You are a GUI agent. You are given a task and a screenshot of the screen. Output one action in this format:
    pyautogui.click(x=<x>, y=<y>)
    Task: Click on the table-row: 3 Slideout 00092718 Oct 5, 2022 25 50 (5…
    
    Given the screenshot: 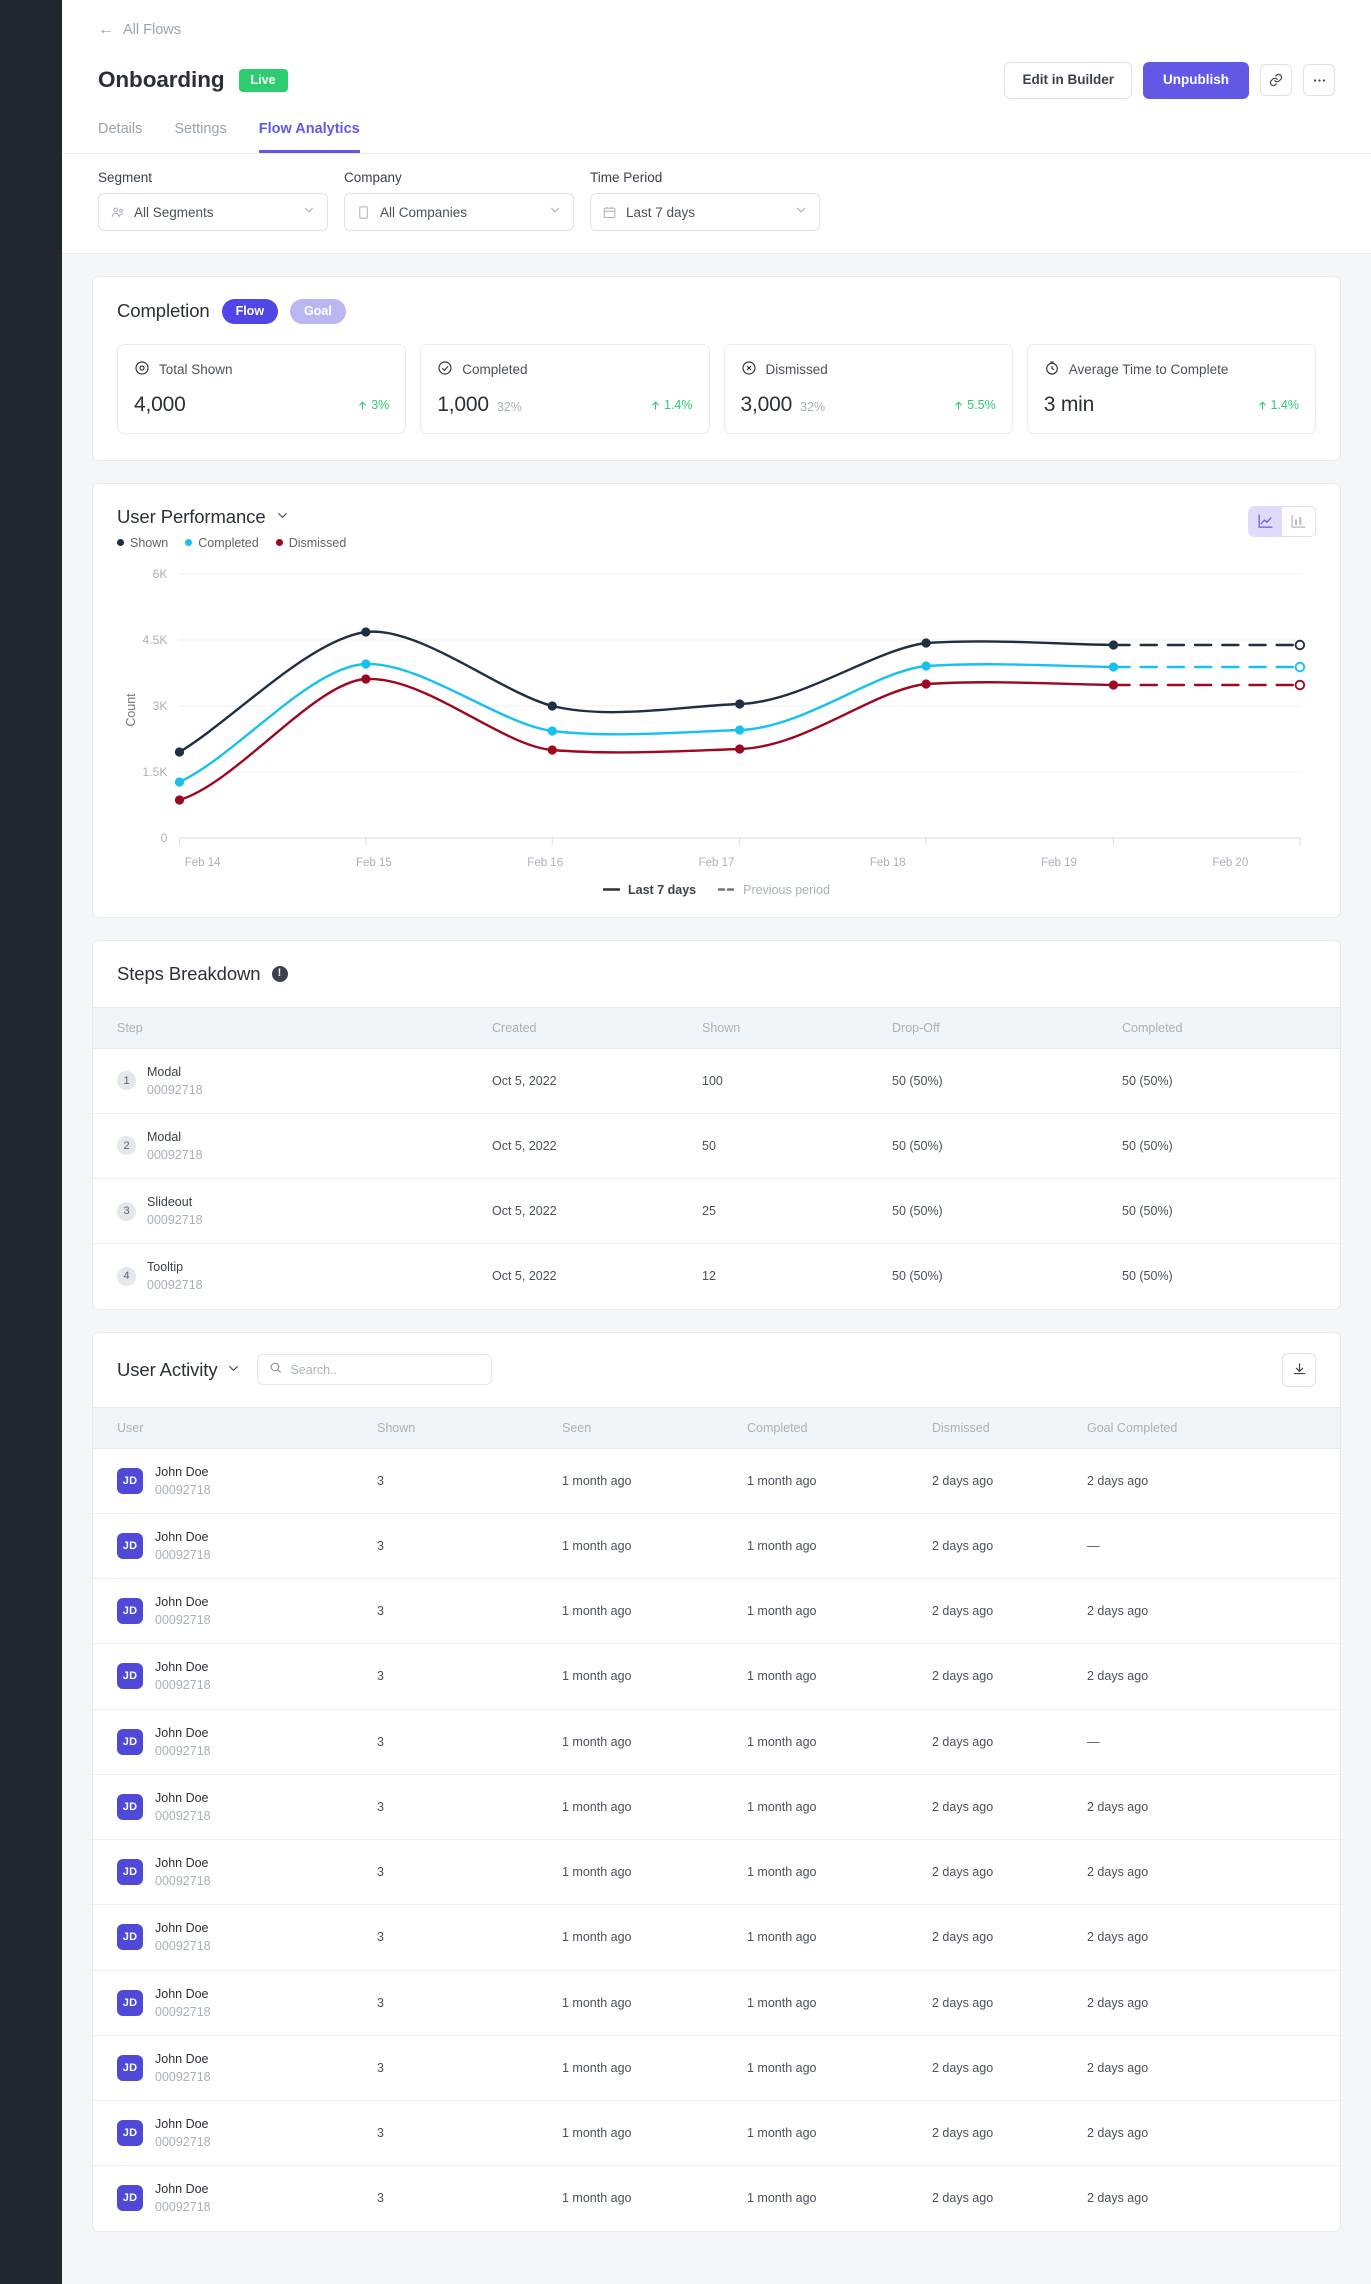 What is the action you would take?
    pyautogui.click(x=716, y=1212)
    